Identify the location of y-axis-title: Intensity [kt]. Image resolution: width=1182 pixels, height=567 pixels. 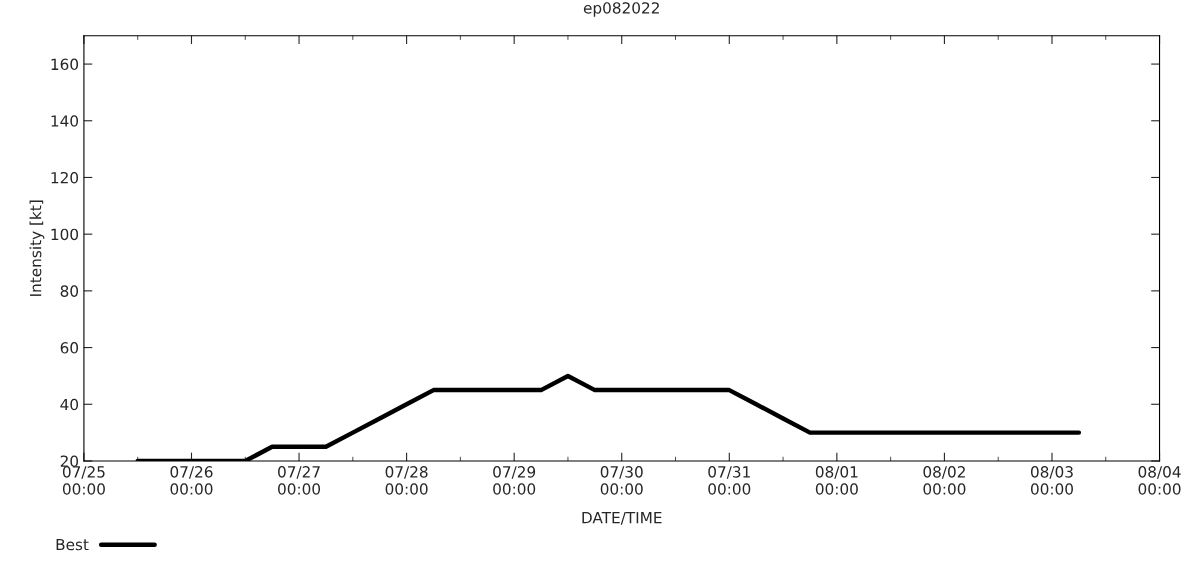
(37, 248).